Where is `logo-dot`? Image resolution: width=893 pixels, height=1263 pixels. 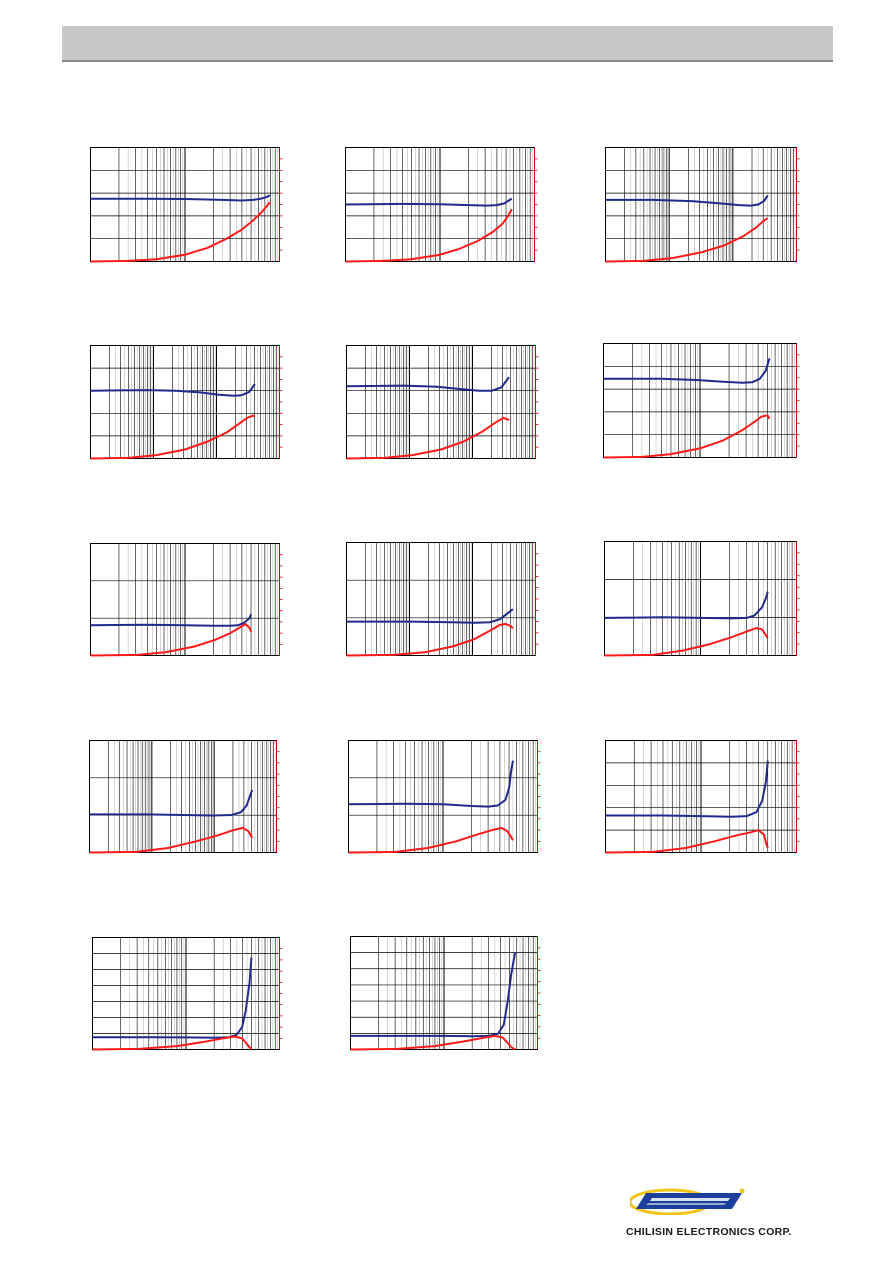
logo-dot is located at coordinates (742, 1191).